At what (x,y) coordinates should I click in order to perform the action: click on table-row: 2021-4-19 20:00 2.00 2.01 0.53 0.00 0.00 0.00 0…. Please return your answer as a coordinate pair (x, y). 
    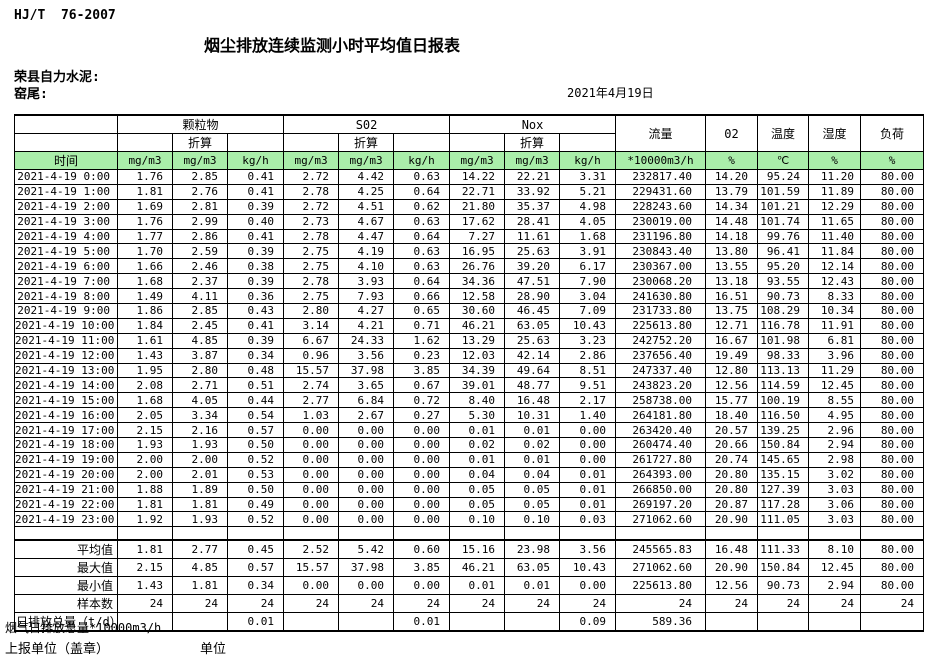
    Looking at the image, I should click on (469, 474).